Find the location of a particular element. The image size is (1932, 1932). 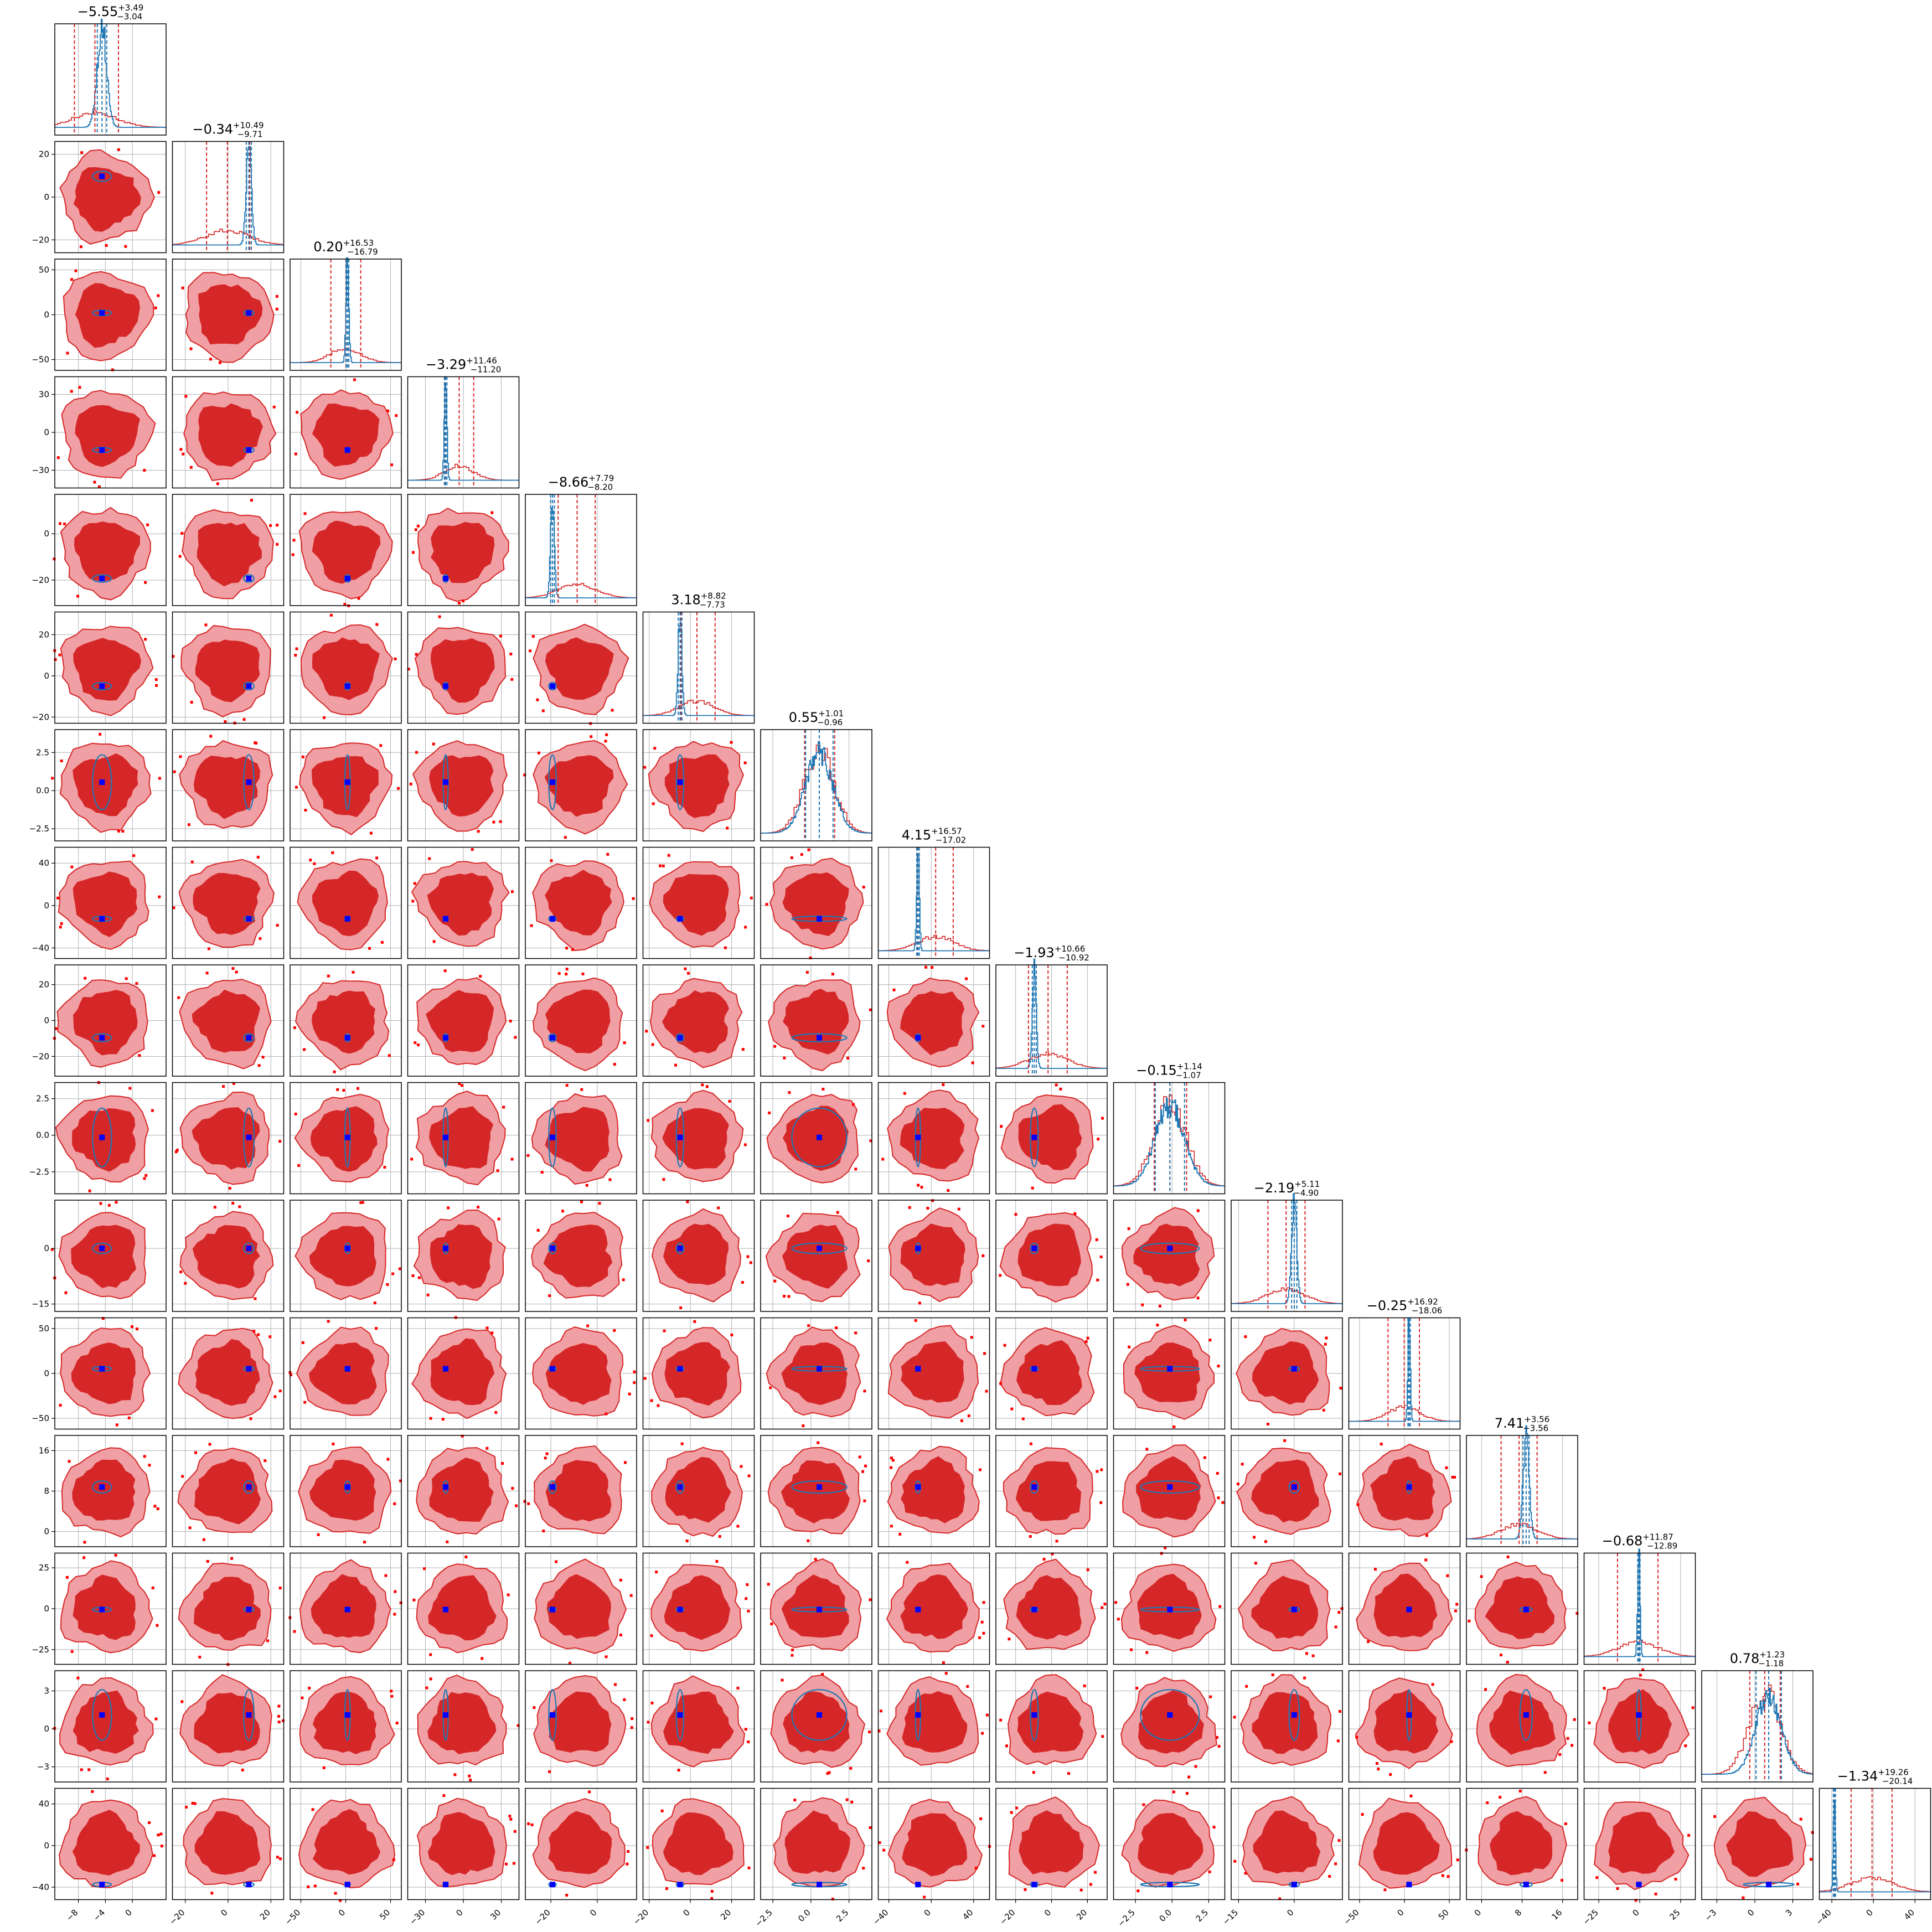

panel-r12-c10 is located at coordinates (1287, 1491).